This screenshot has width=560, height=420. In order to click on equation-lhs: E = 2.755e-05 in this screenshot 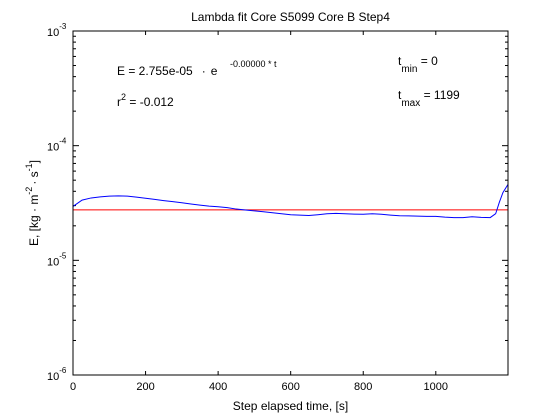, I will do `click(155, 71)`.